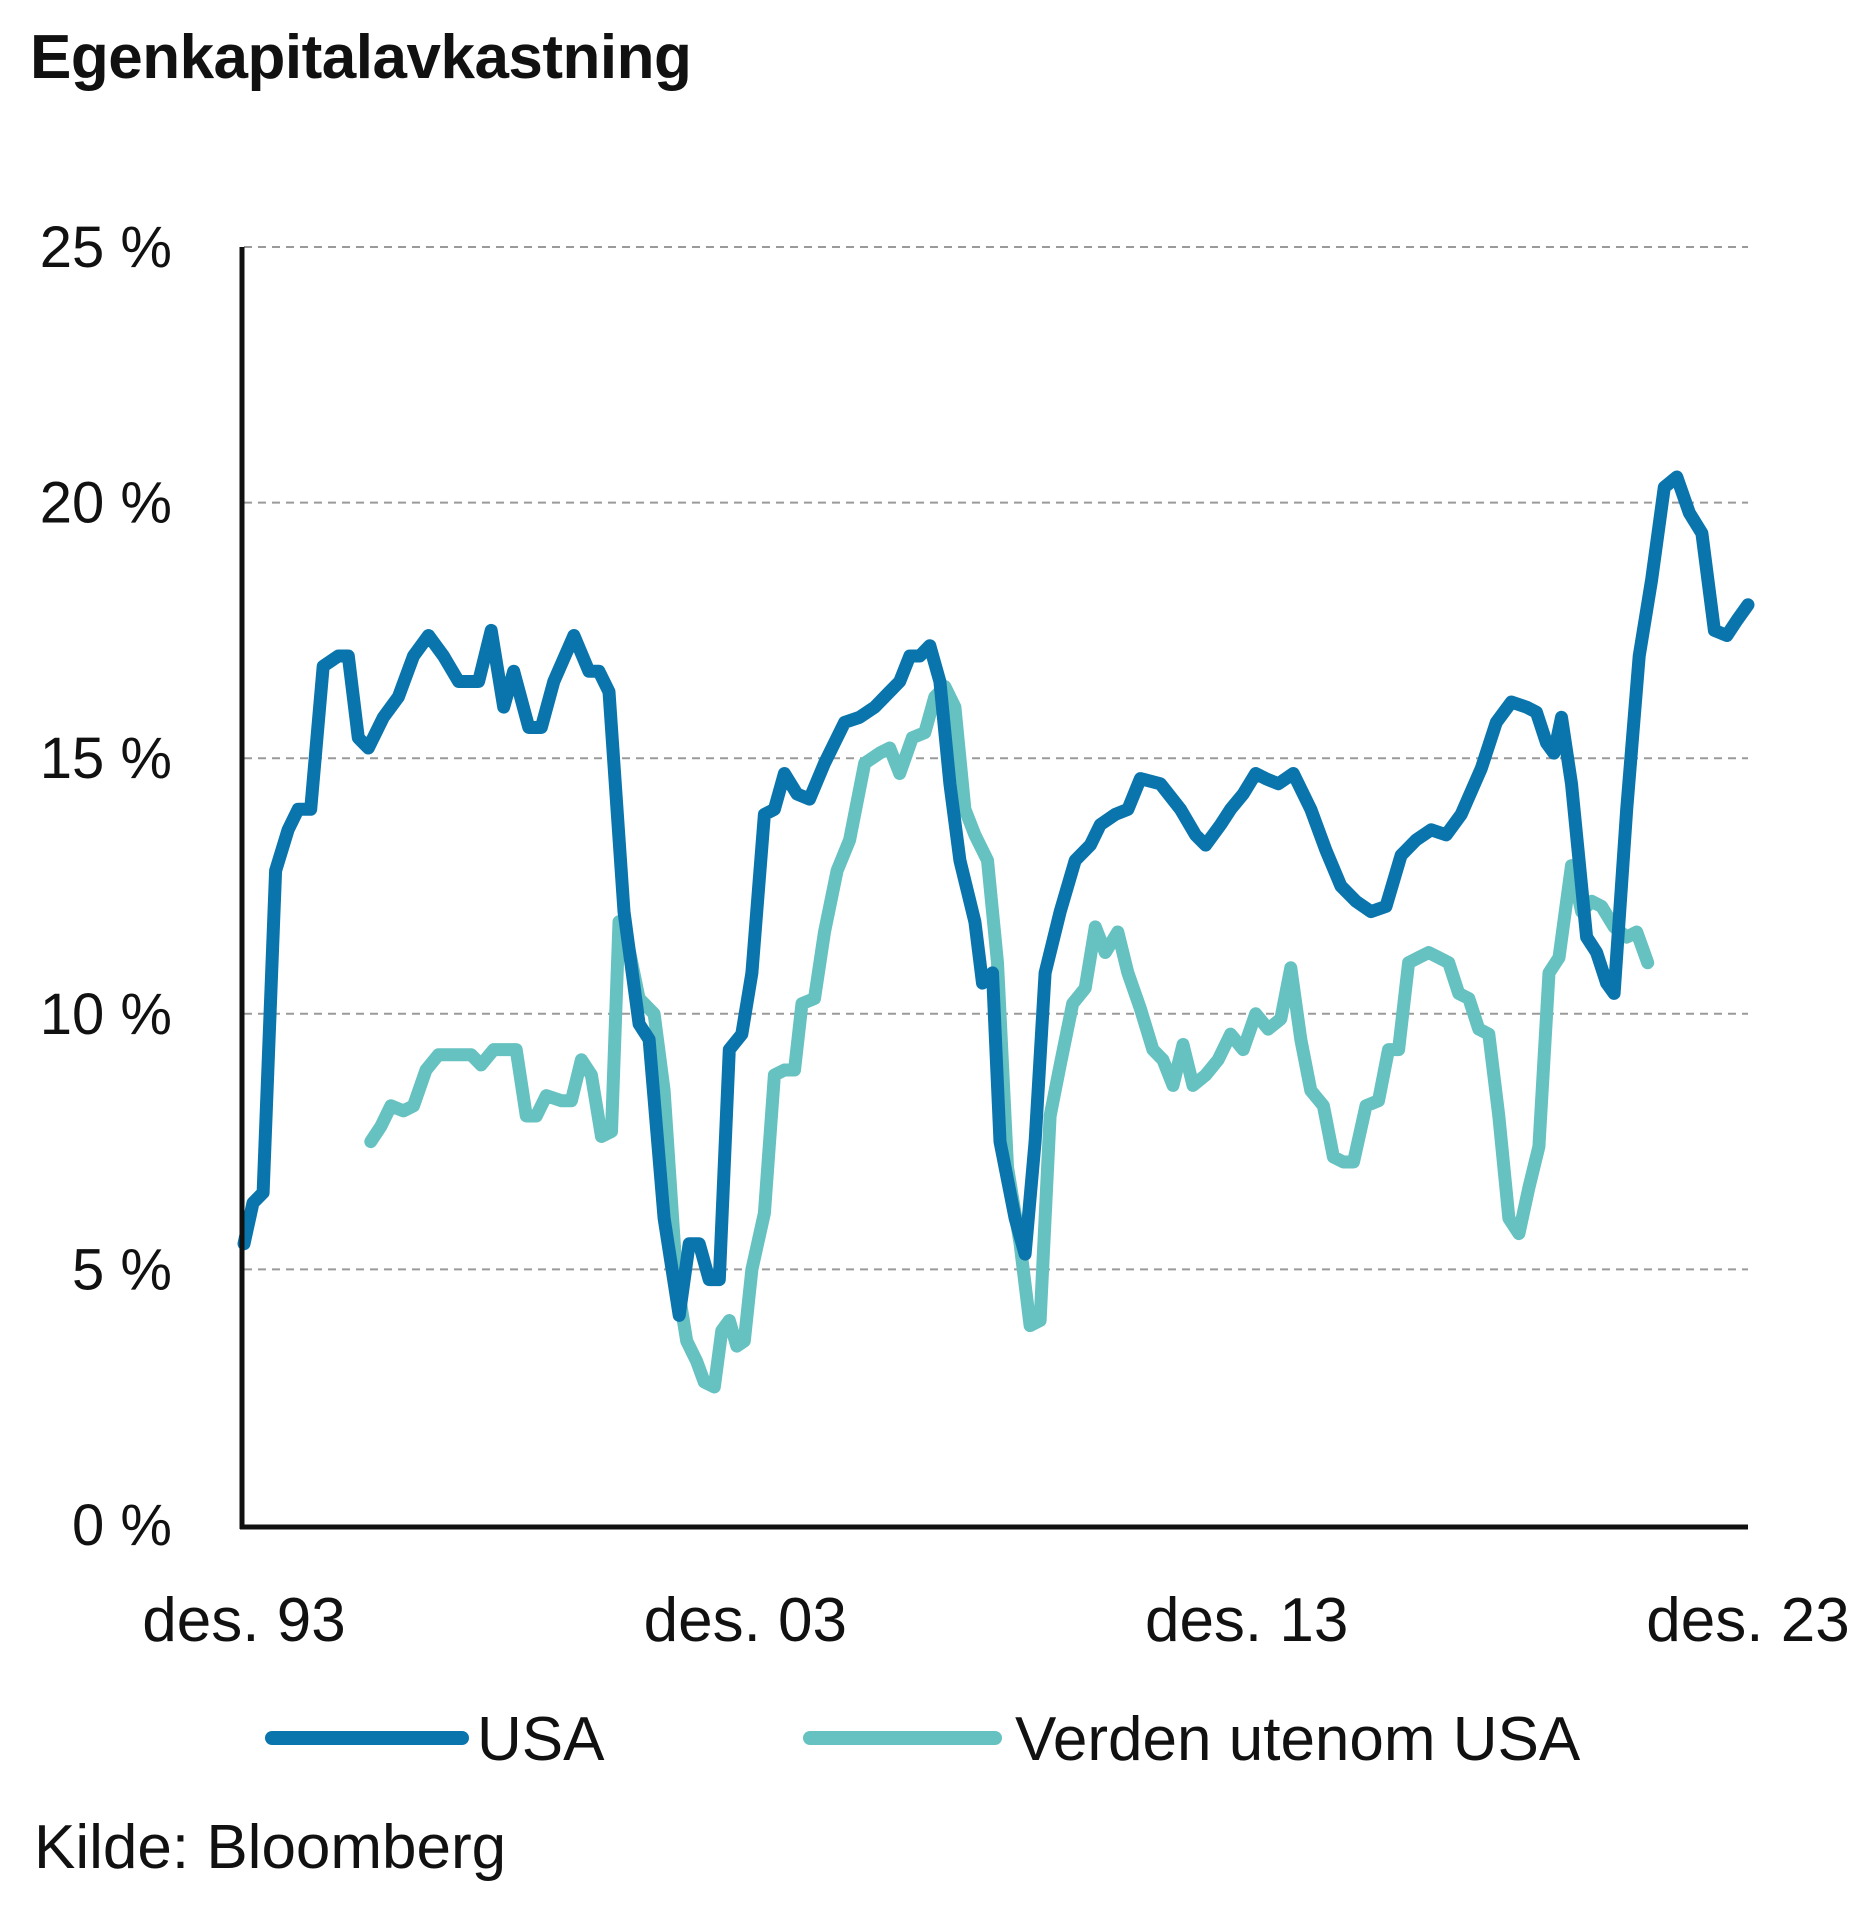 This screenshot has height=1920, width=1869. Describe the element at coordinates (243, 1620) in the screenshot. I see `x-tick-label: des. 93` at that location.